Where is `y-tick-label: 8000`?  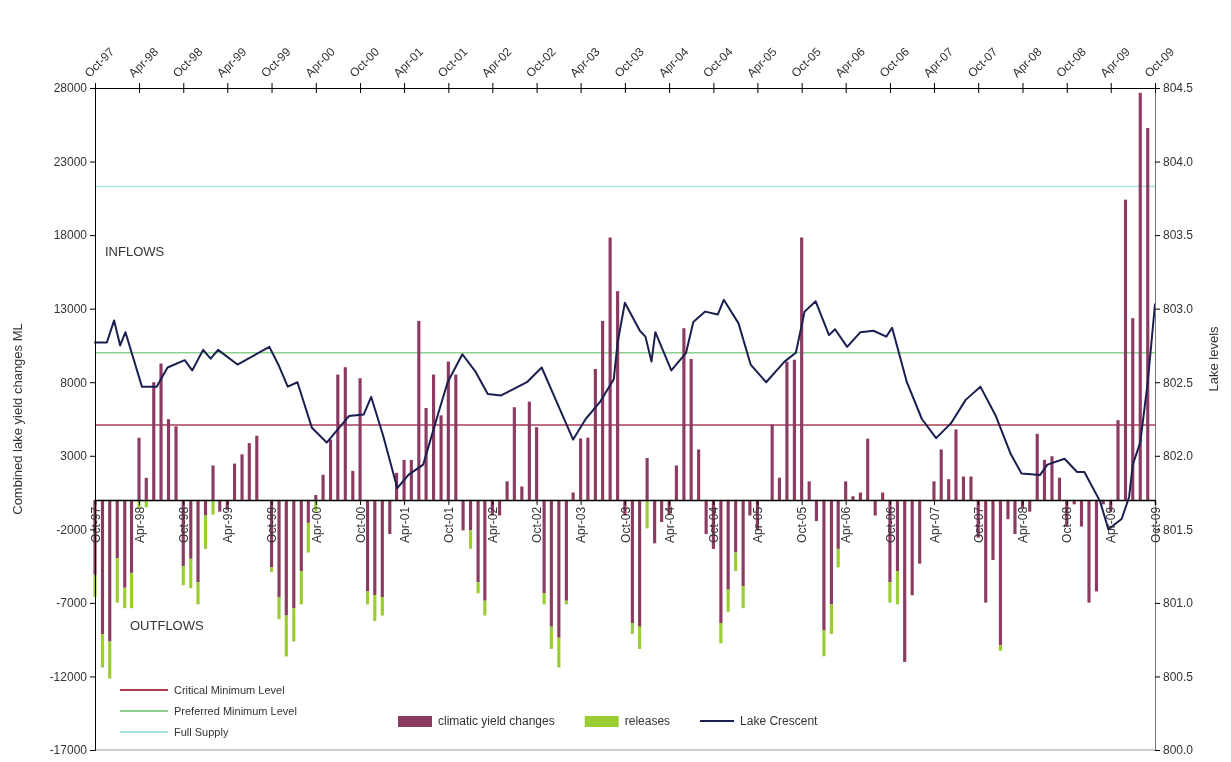
y-tick-label: 8000 is located at coordinates (74, 382).